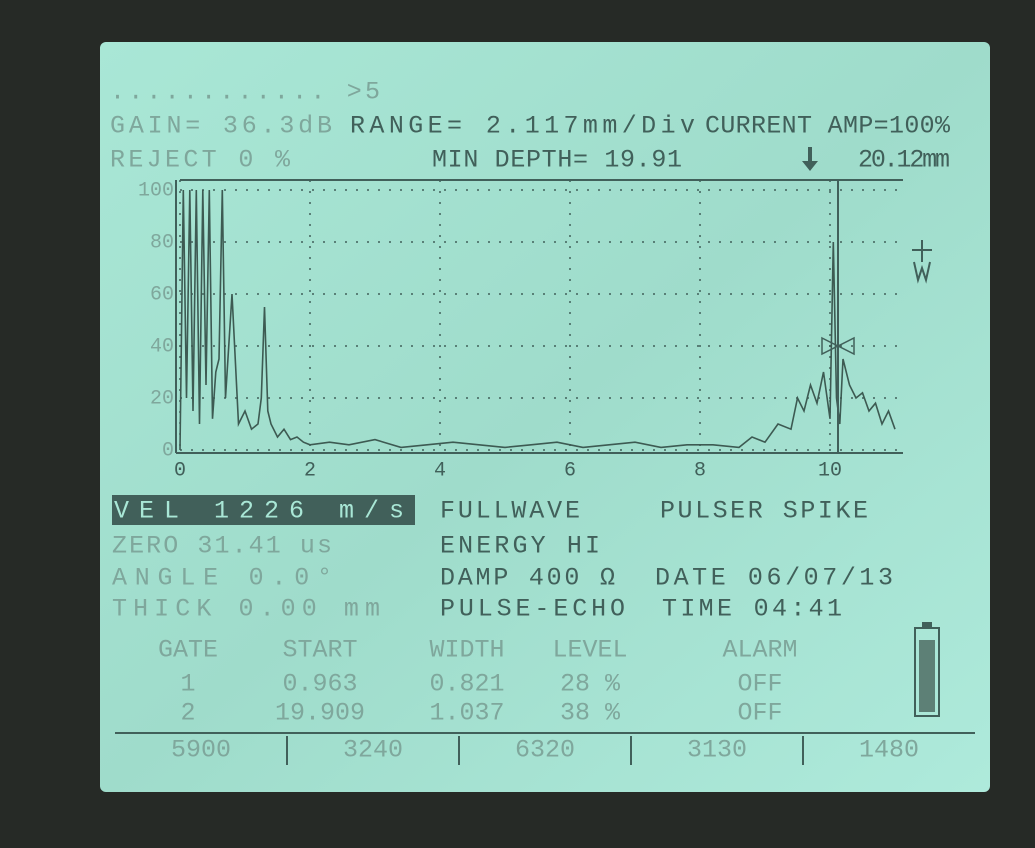 Image resolution: width=1035 pixels, height=848 pixels. What do you see at coordinates (717, 750) in the screenshot?
I see `preset-velocity: 3130` at bounding box center [717, 750].